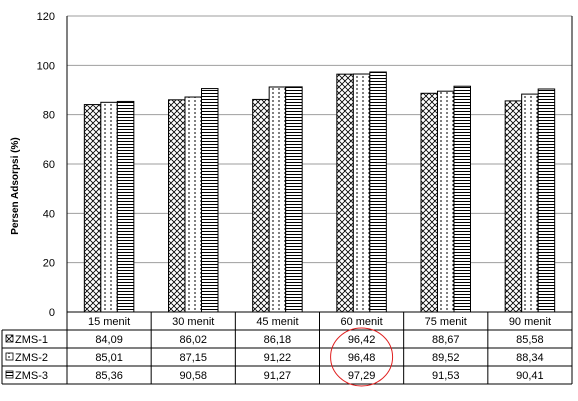  Describe the element at coordinates (530, 358) in the screenshot. I see `data-label: 88,34` at that location.